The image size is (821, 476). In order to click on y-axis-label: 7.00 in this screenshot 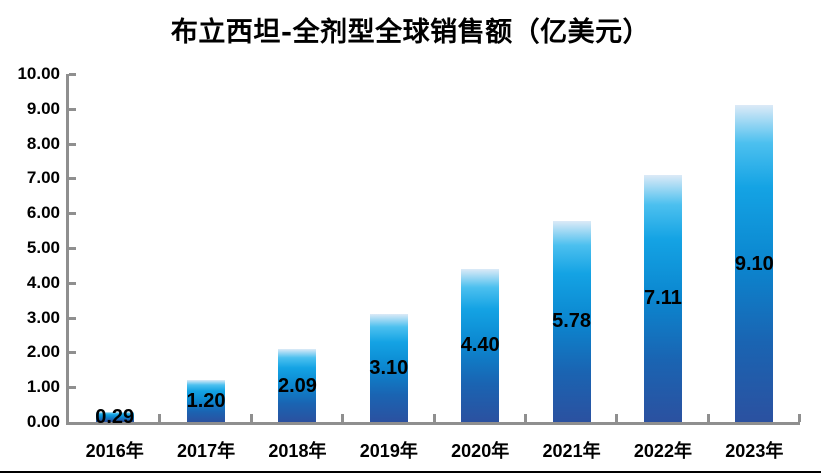, I will do `click(43, 178)`.